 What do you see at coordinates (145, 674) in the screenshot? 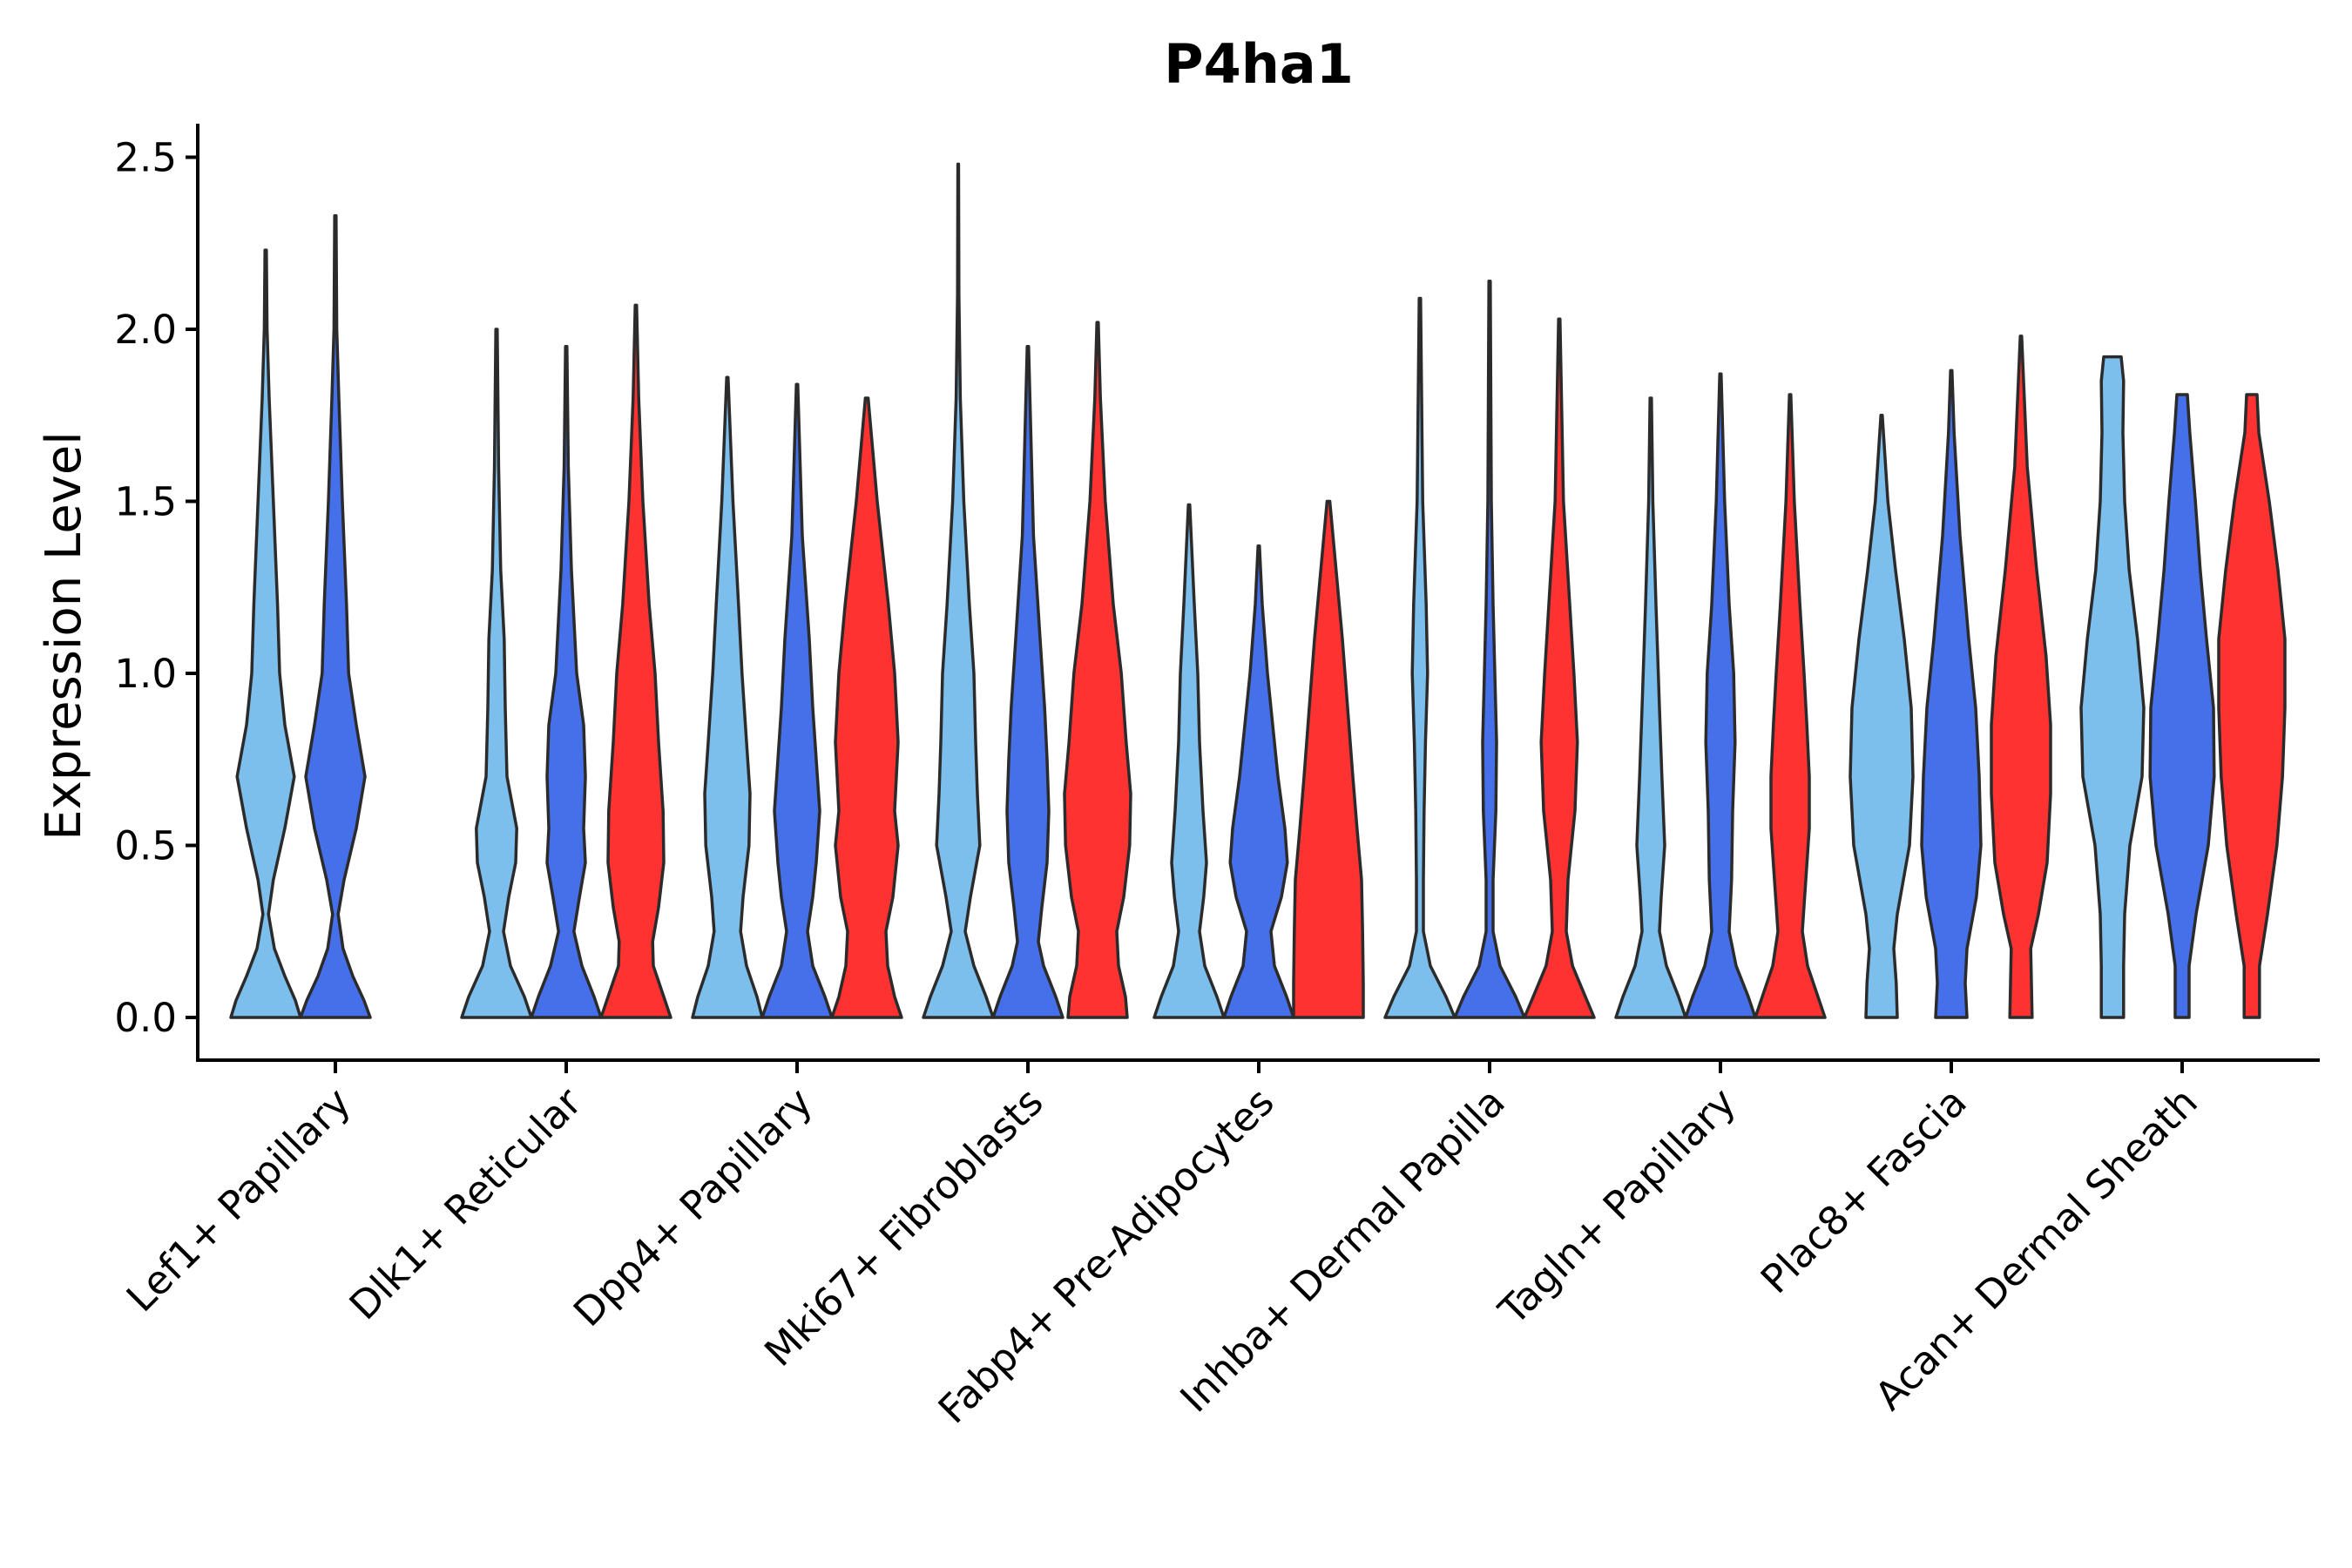
I see `y-tick-label: 1.0` at bounding box center [145, 674].